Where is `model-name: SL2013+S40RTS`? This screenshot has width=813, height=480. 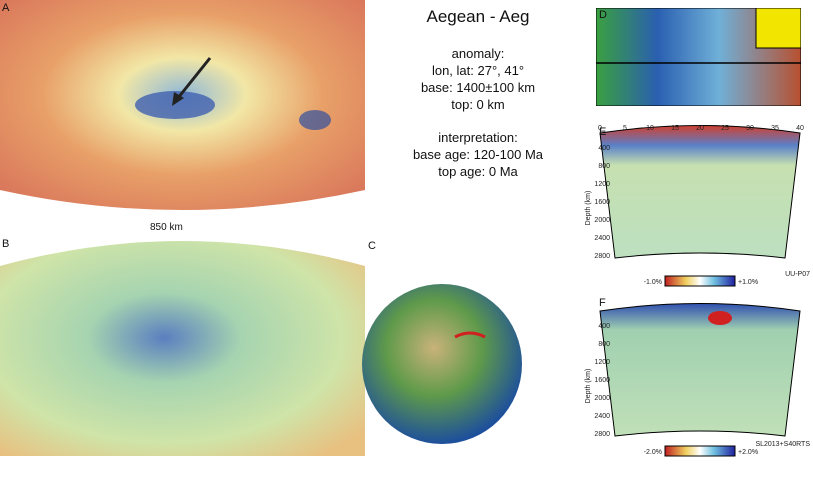 model-name: SL2013+S40RTS is located at coordinates (782, 444).